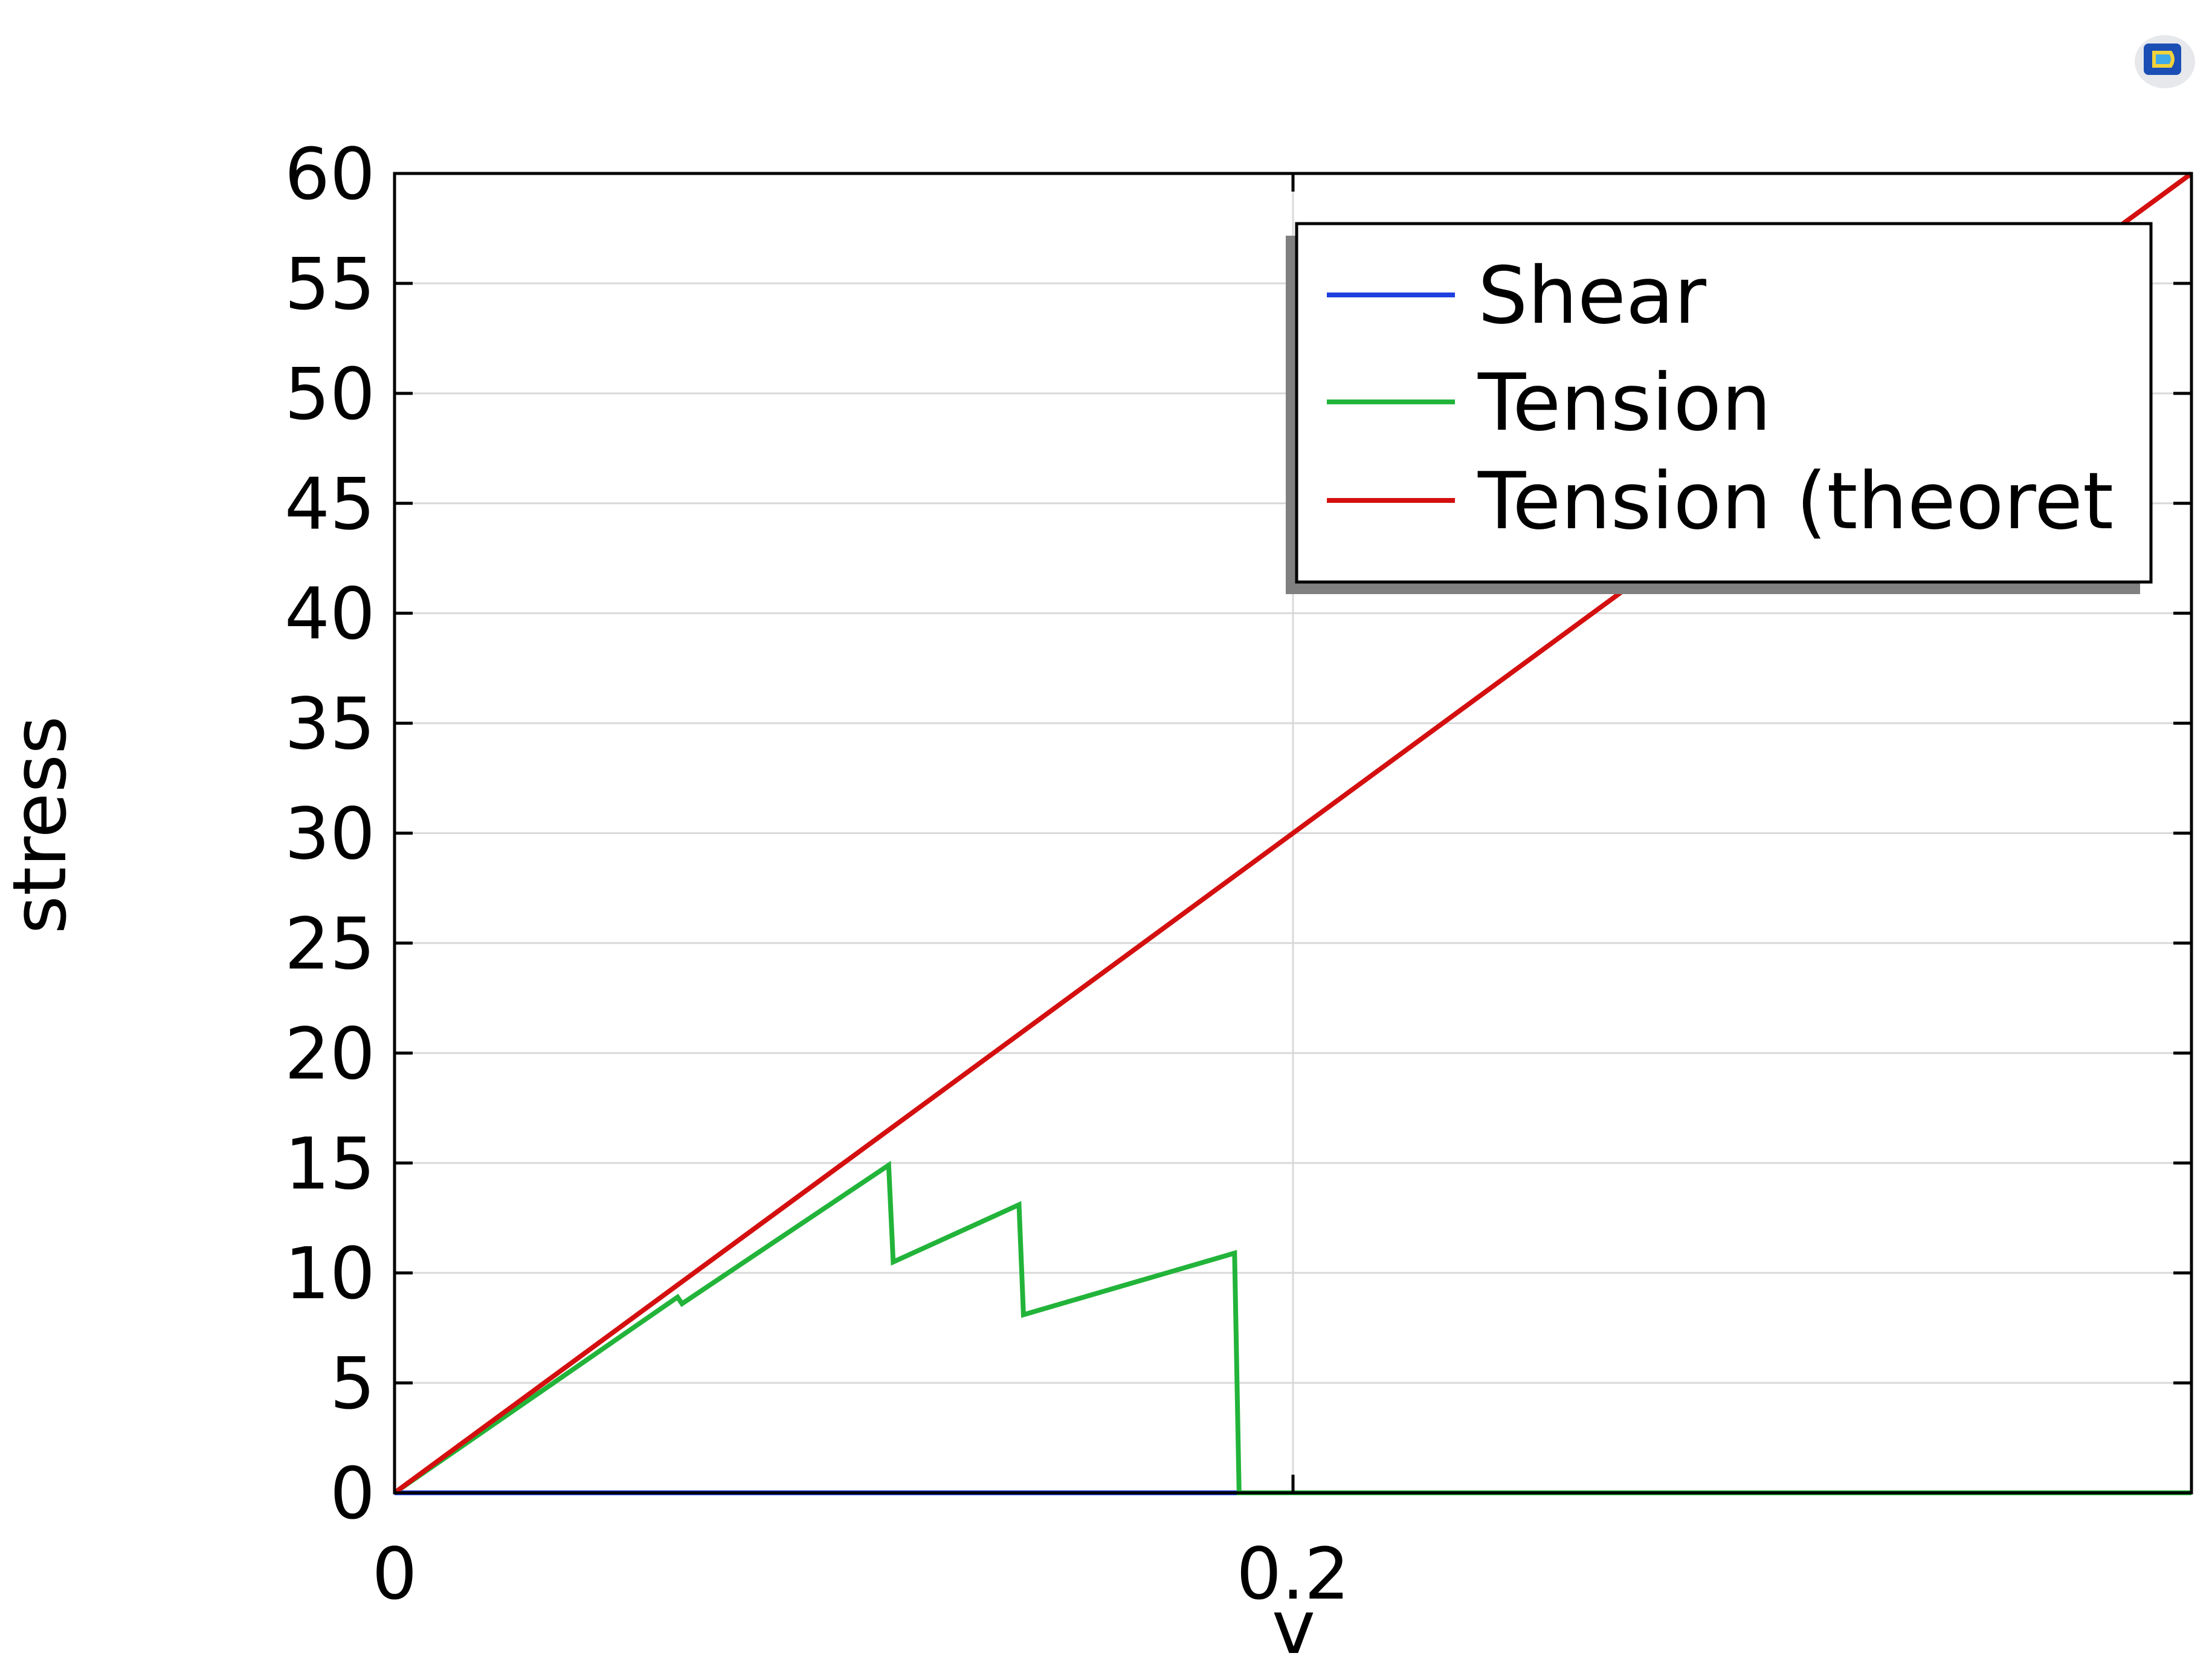 This screenshot has width=2212, height=1656. What do you see at coordinates (352, 1383) in the screenshot?
I see `y-tick-label: 5` at bounding box center [352, 1383].